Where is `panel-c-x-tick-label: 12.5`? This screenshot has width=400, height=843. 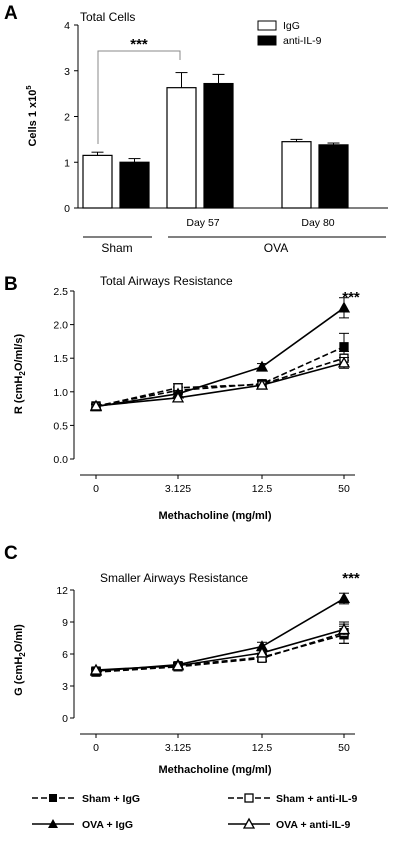 panel-c-x-tick-label: 12.5 is located at coordinates (262, 748).